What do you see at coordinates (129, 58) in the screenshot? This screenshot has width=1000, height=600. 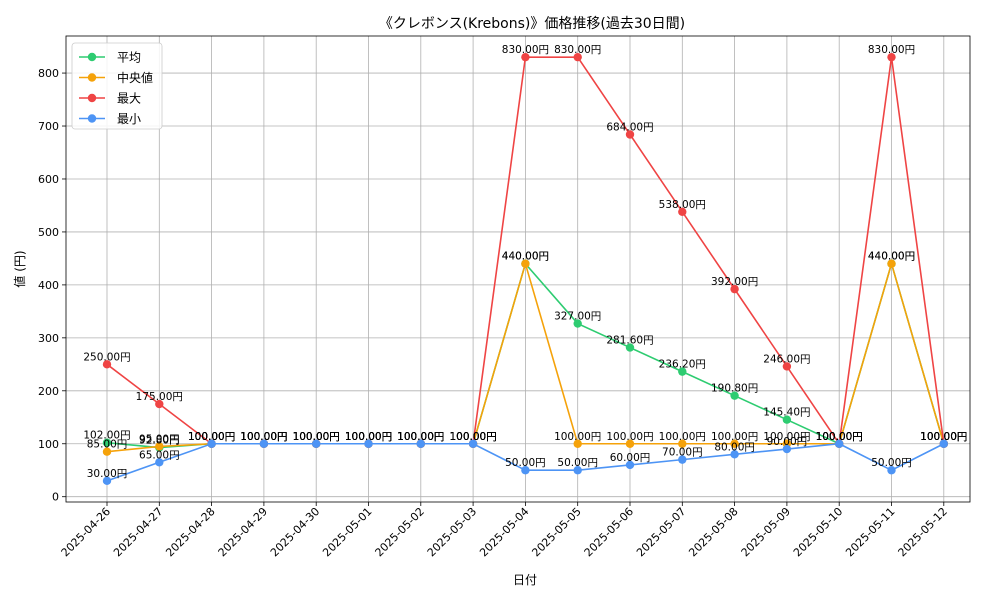 I see `legend-label: 平均` at bounding box center [129, 58].